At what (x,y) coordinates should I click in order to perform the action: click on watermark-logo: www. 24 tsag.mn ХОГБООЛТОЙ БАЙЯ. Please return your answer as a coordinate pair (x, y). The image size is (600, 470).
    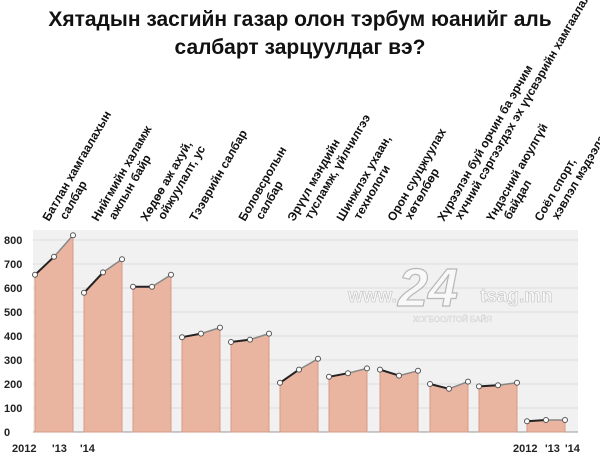
    Looking at the image, I should click on (450, 290).